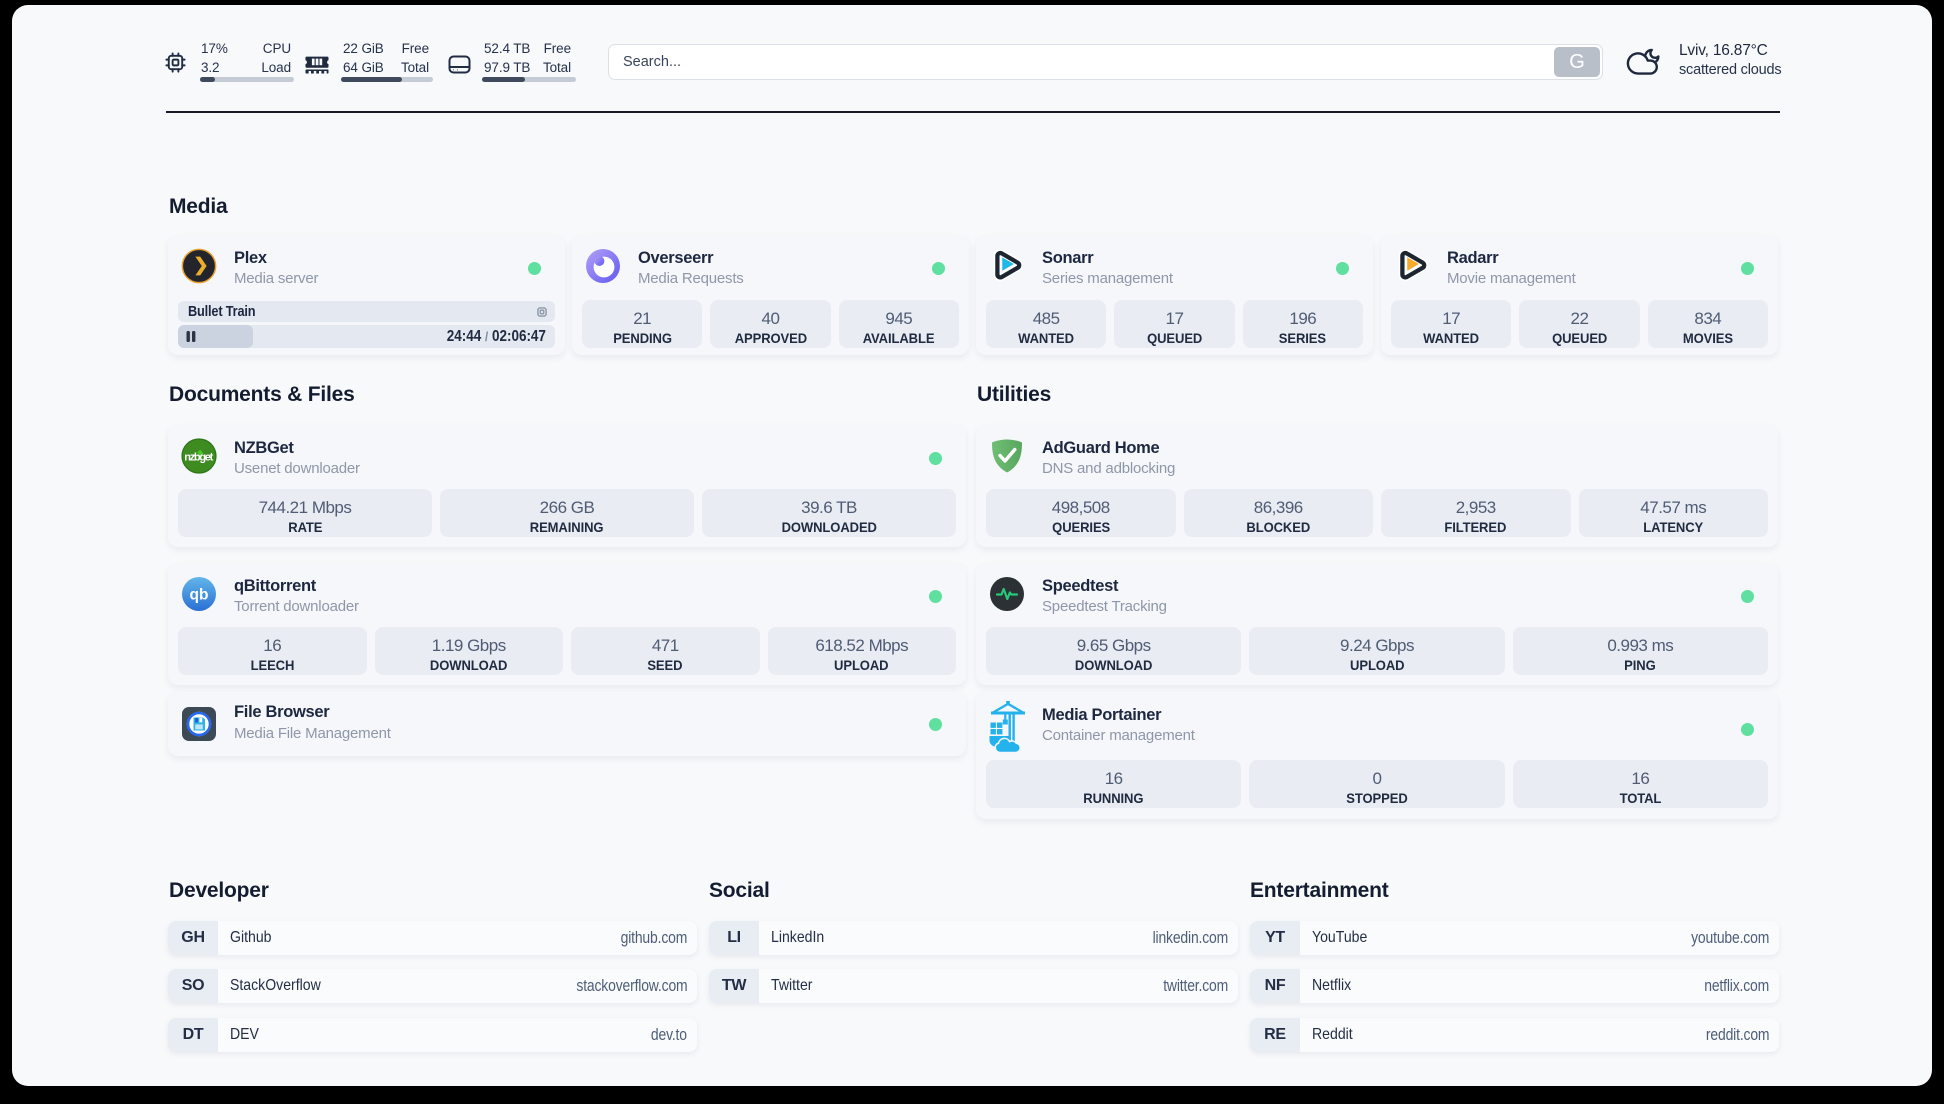 The width and height of the screenshot is (1944, 1104). I want to click on svg-text: nzbget, so click(198, 457).